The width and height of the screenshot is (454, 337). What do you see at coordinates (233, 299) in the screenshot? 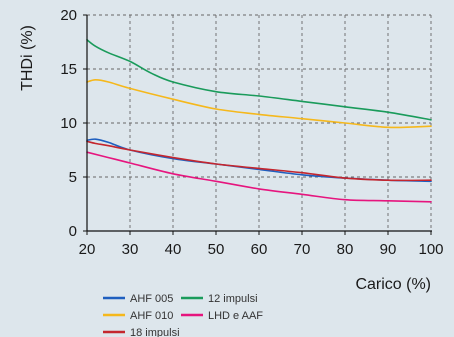
I see `legend-label-12-impulsi: 12 impulsi` at bounding box center [233, 299].